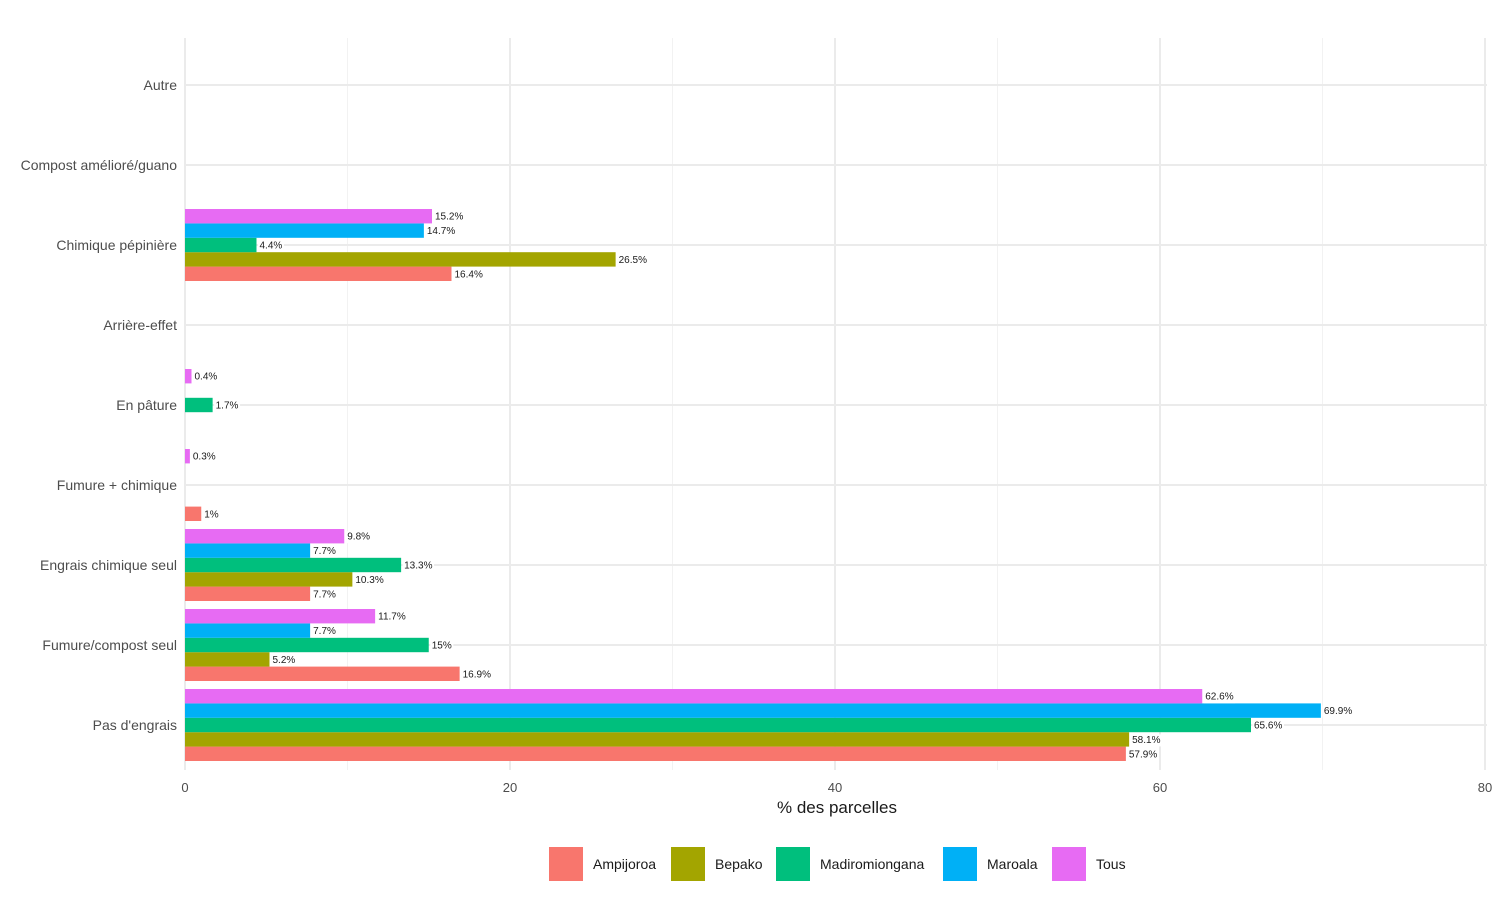  Describe the element at coordinates (227, 659) in the screenshot. I see `bar-bepako-fumure-compost-seul` at that location.